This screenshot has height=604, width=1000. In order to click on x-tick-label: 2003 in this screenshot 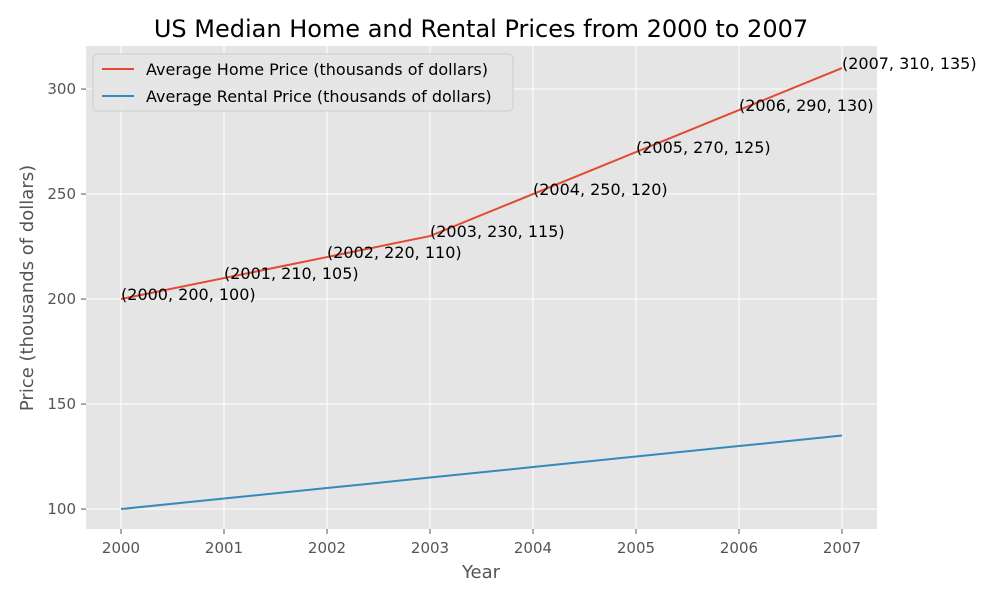, I will do `click(430, 548)`.